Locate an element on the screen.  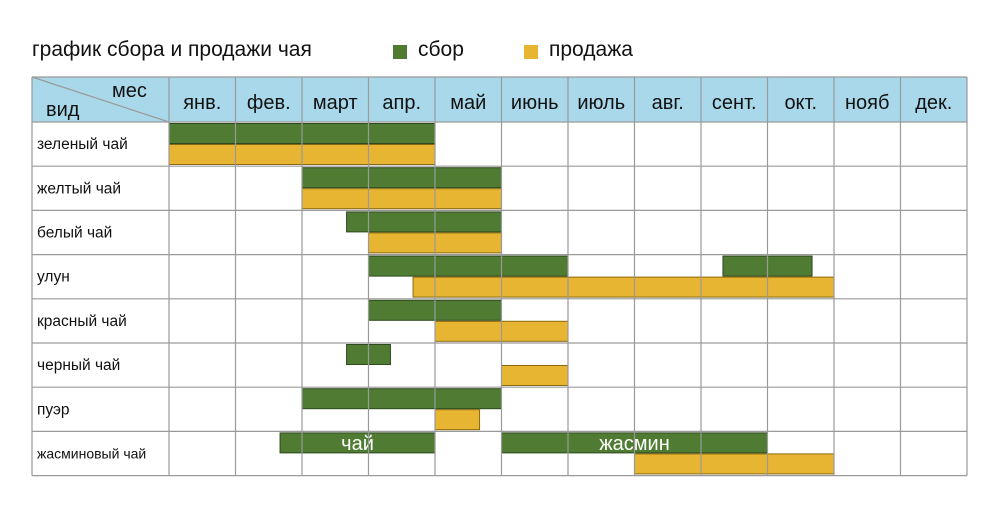
month-tick-label: март is located at coordinates (335, 103).